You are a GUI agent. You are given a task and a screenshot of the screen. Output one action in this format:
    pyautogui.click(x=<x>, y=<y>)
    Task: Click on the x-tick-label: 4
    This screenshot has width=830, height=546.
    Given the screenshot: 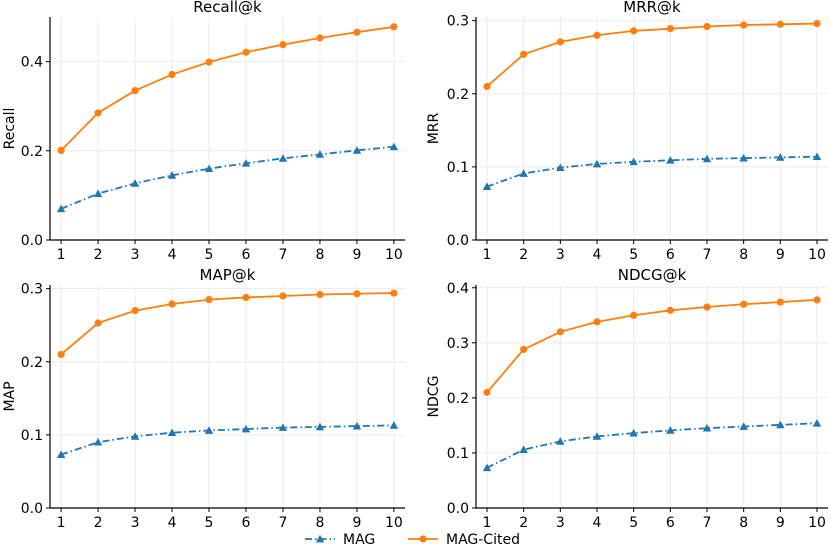 What is the action you would take?
    pyautogui.click(x=597, y=255)
    